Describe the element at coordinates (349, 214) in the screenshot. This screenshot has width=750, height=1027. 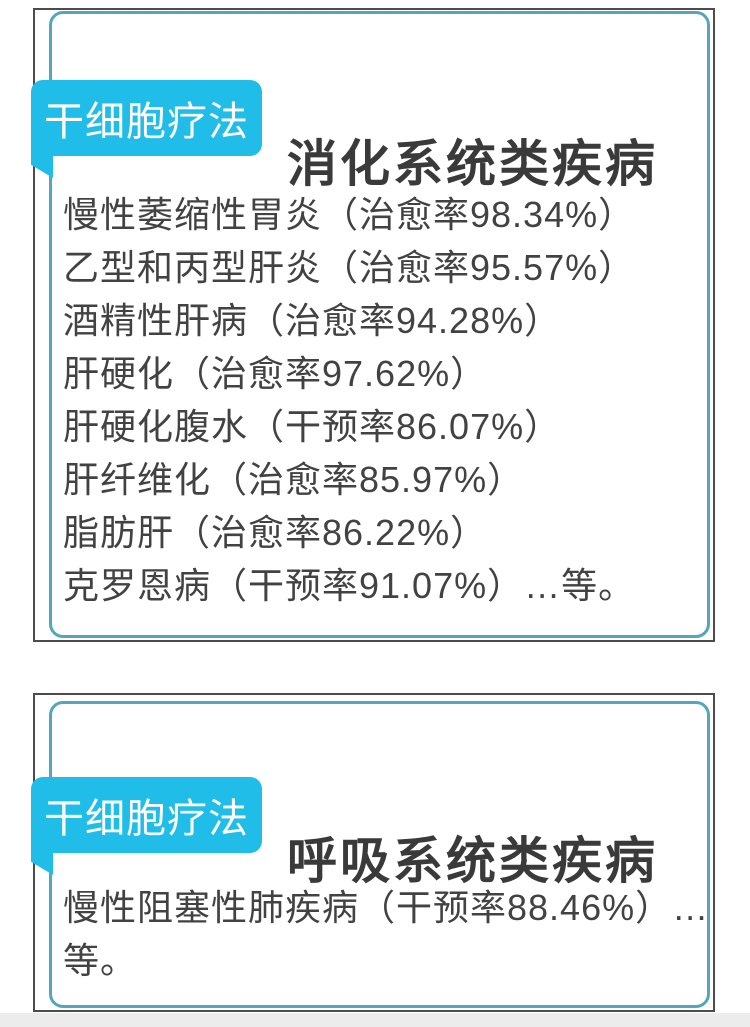
I see `disease-item: 慢性萎缩性胃炎（治愈率98.34%）` at that location.